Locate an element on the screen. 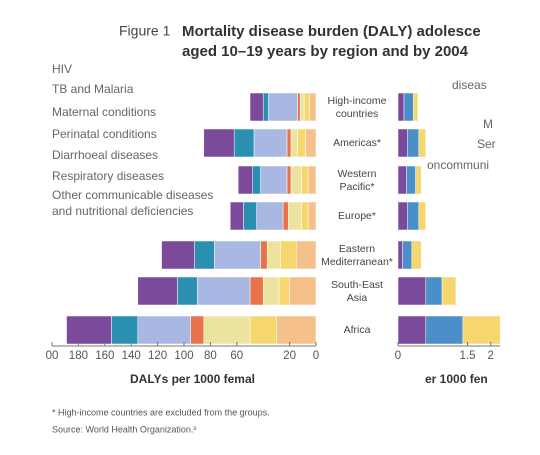 This screenshot has height=455, width=540. category-line: High-income is located at coordinates (357, 101).